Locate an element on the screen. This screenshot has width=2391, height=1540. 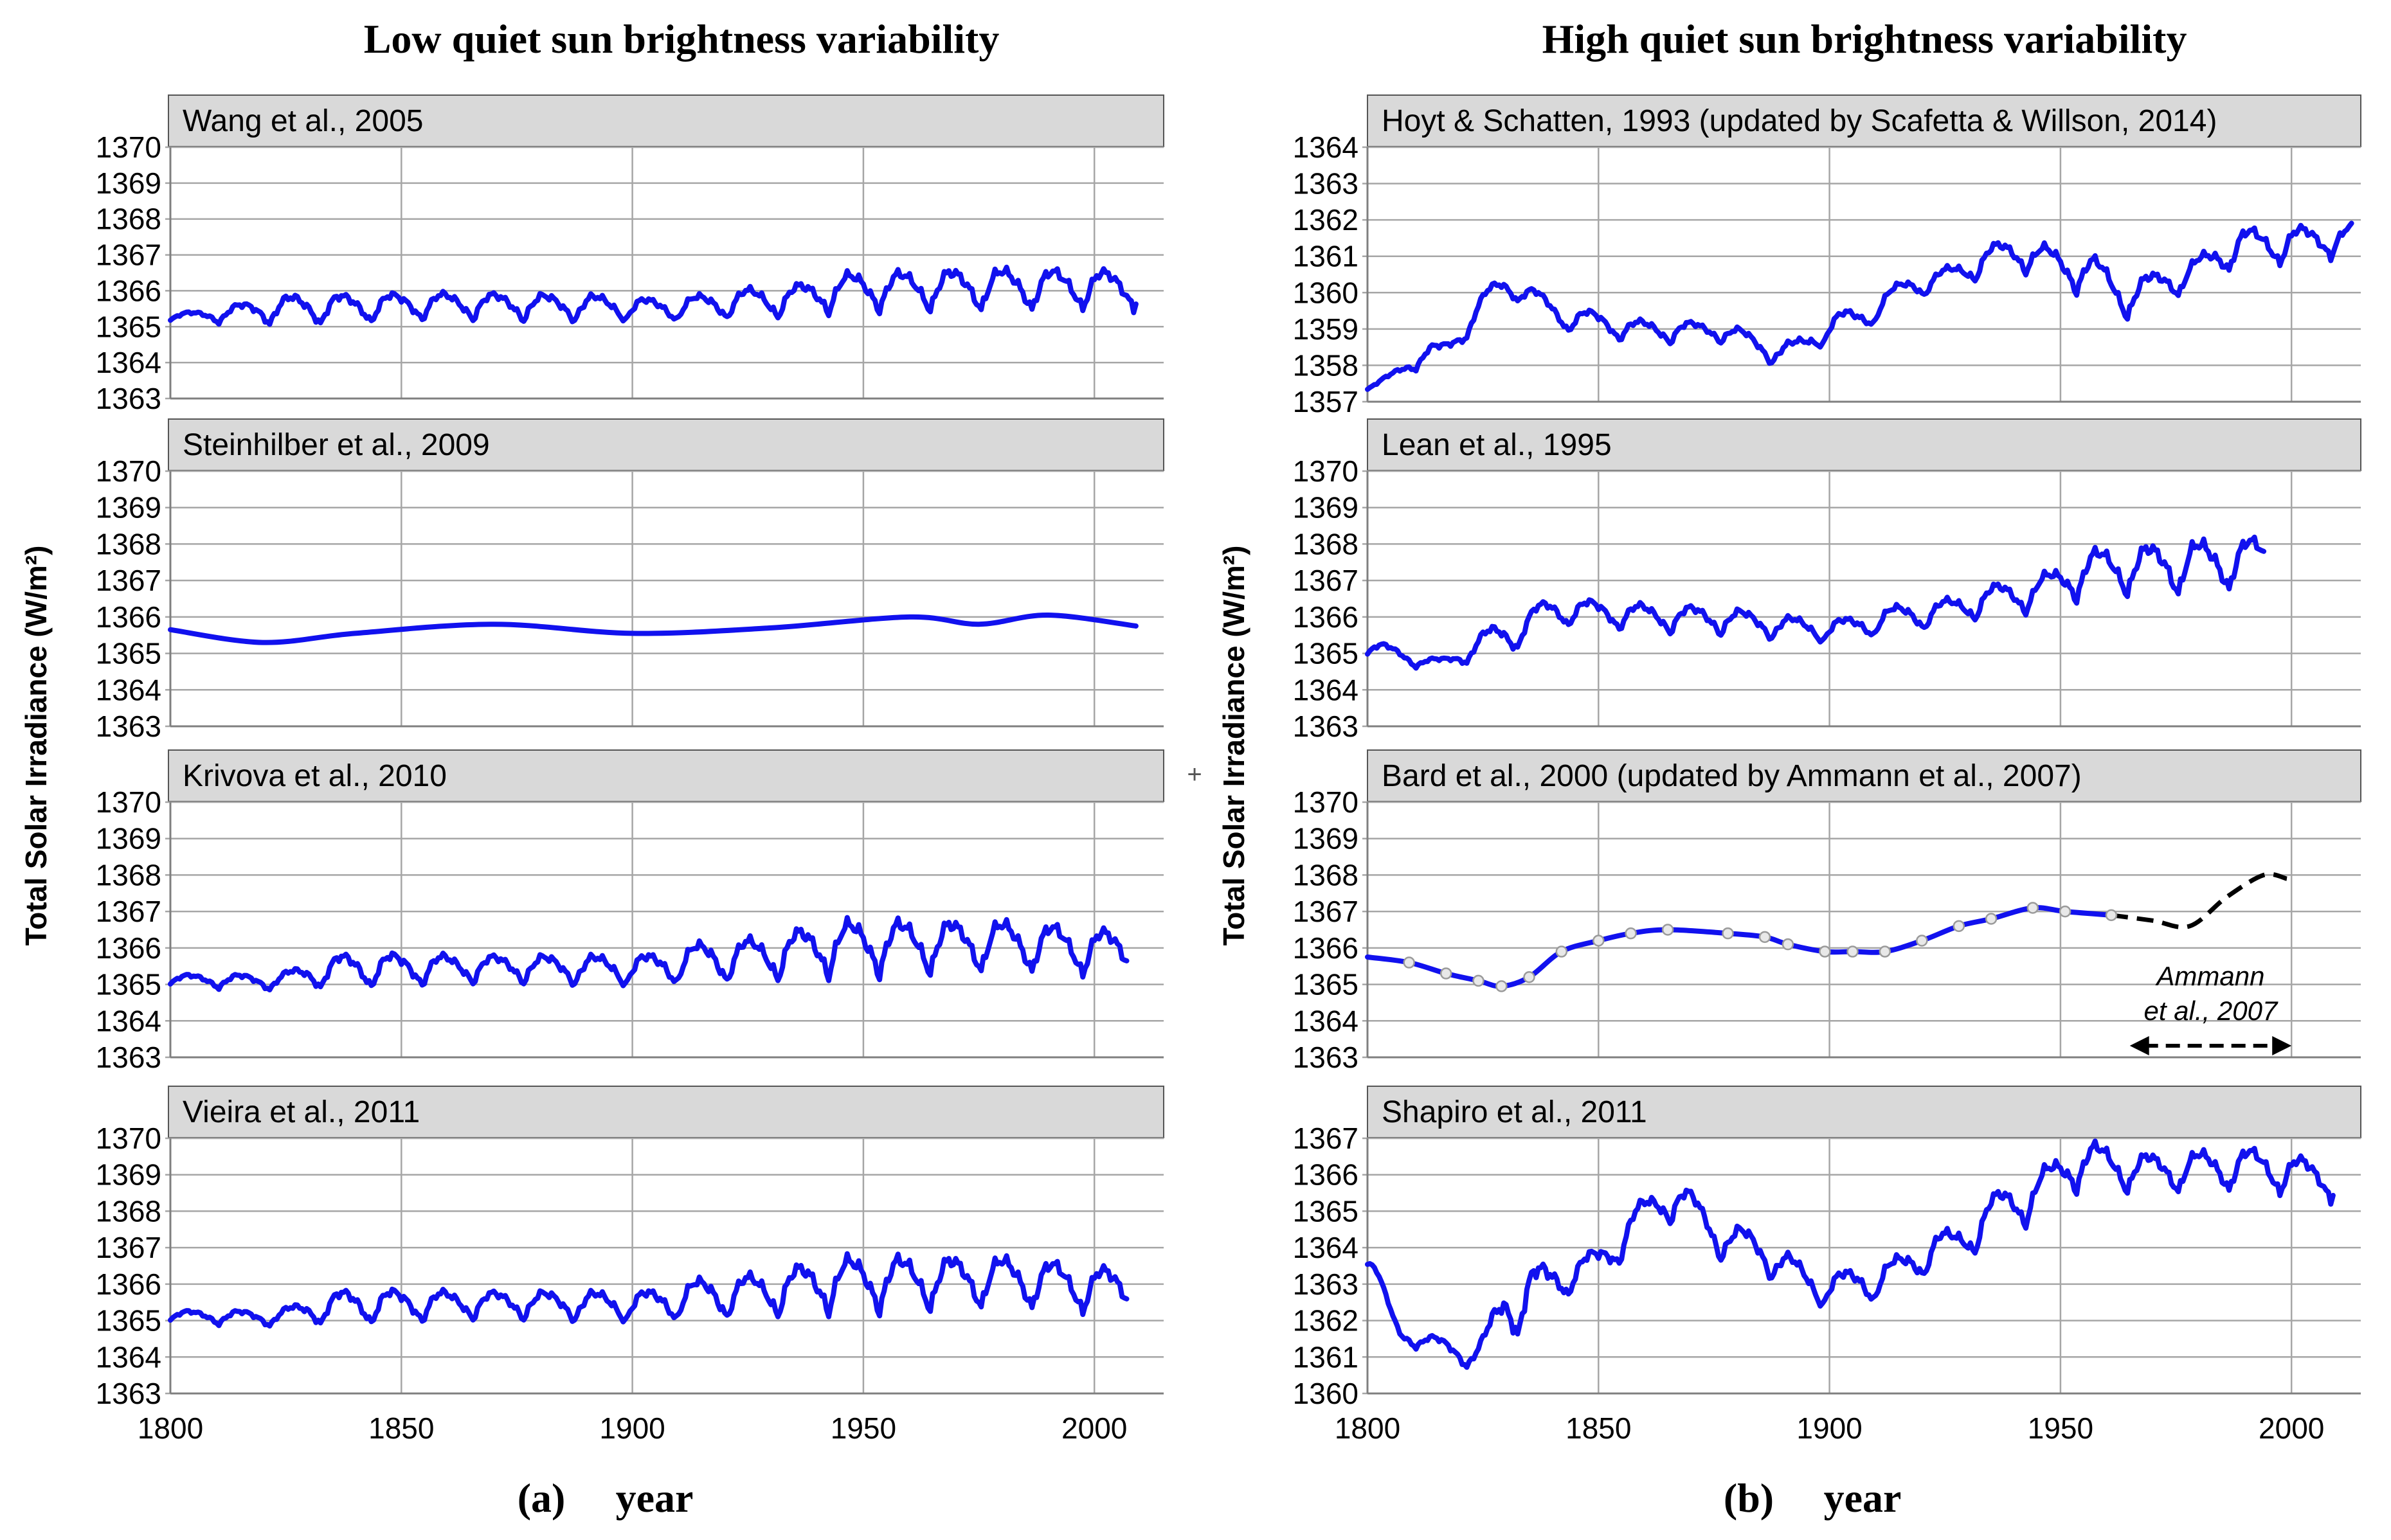
panel-title: Shapiro et al., 2011 is located at coordinates (1515, 1112).